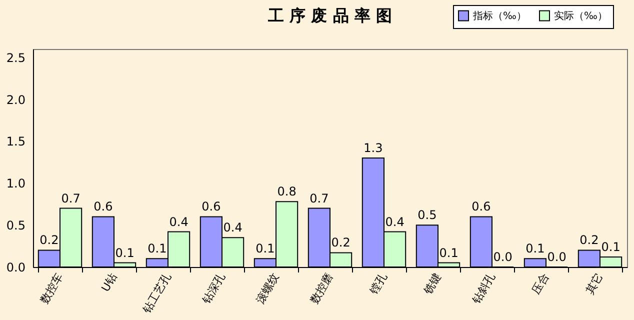 This screenshot has width=634, height=320. Describe the element at coordinates (373, 148) in the screenshot. I see `data-label: 1.3` at that location.